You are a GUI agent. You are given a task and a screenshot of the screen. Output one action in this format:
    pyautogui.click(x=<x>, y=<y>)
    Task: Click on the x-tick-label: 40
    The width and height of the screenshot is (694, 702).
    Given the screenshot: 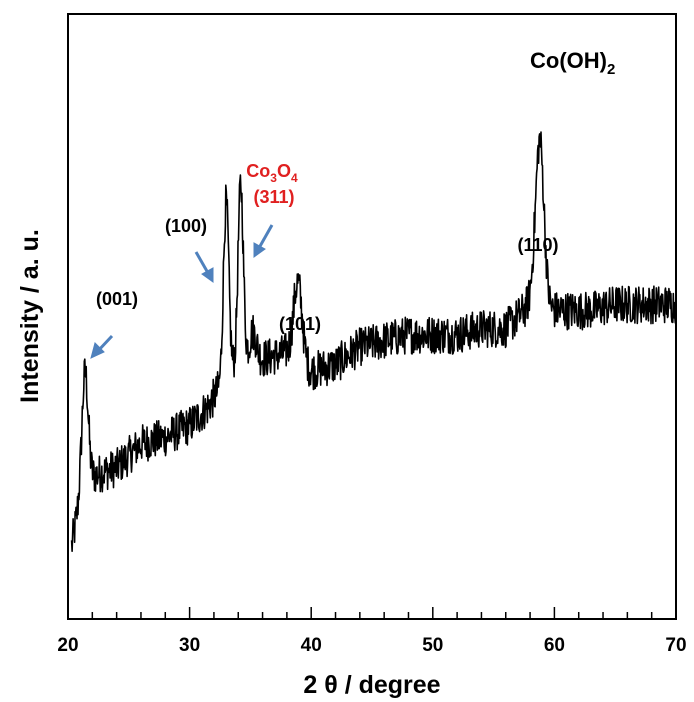 What is the action you would take?
    pyautogui.click(x=311, y=645)
    